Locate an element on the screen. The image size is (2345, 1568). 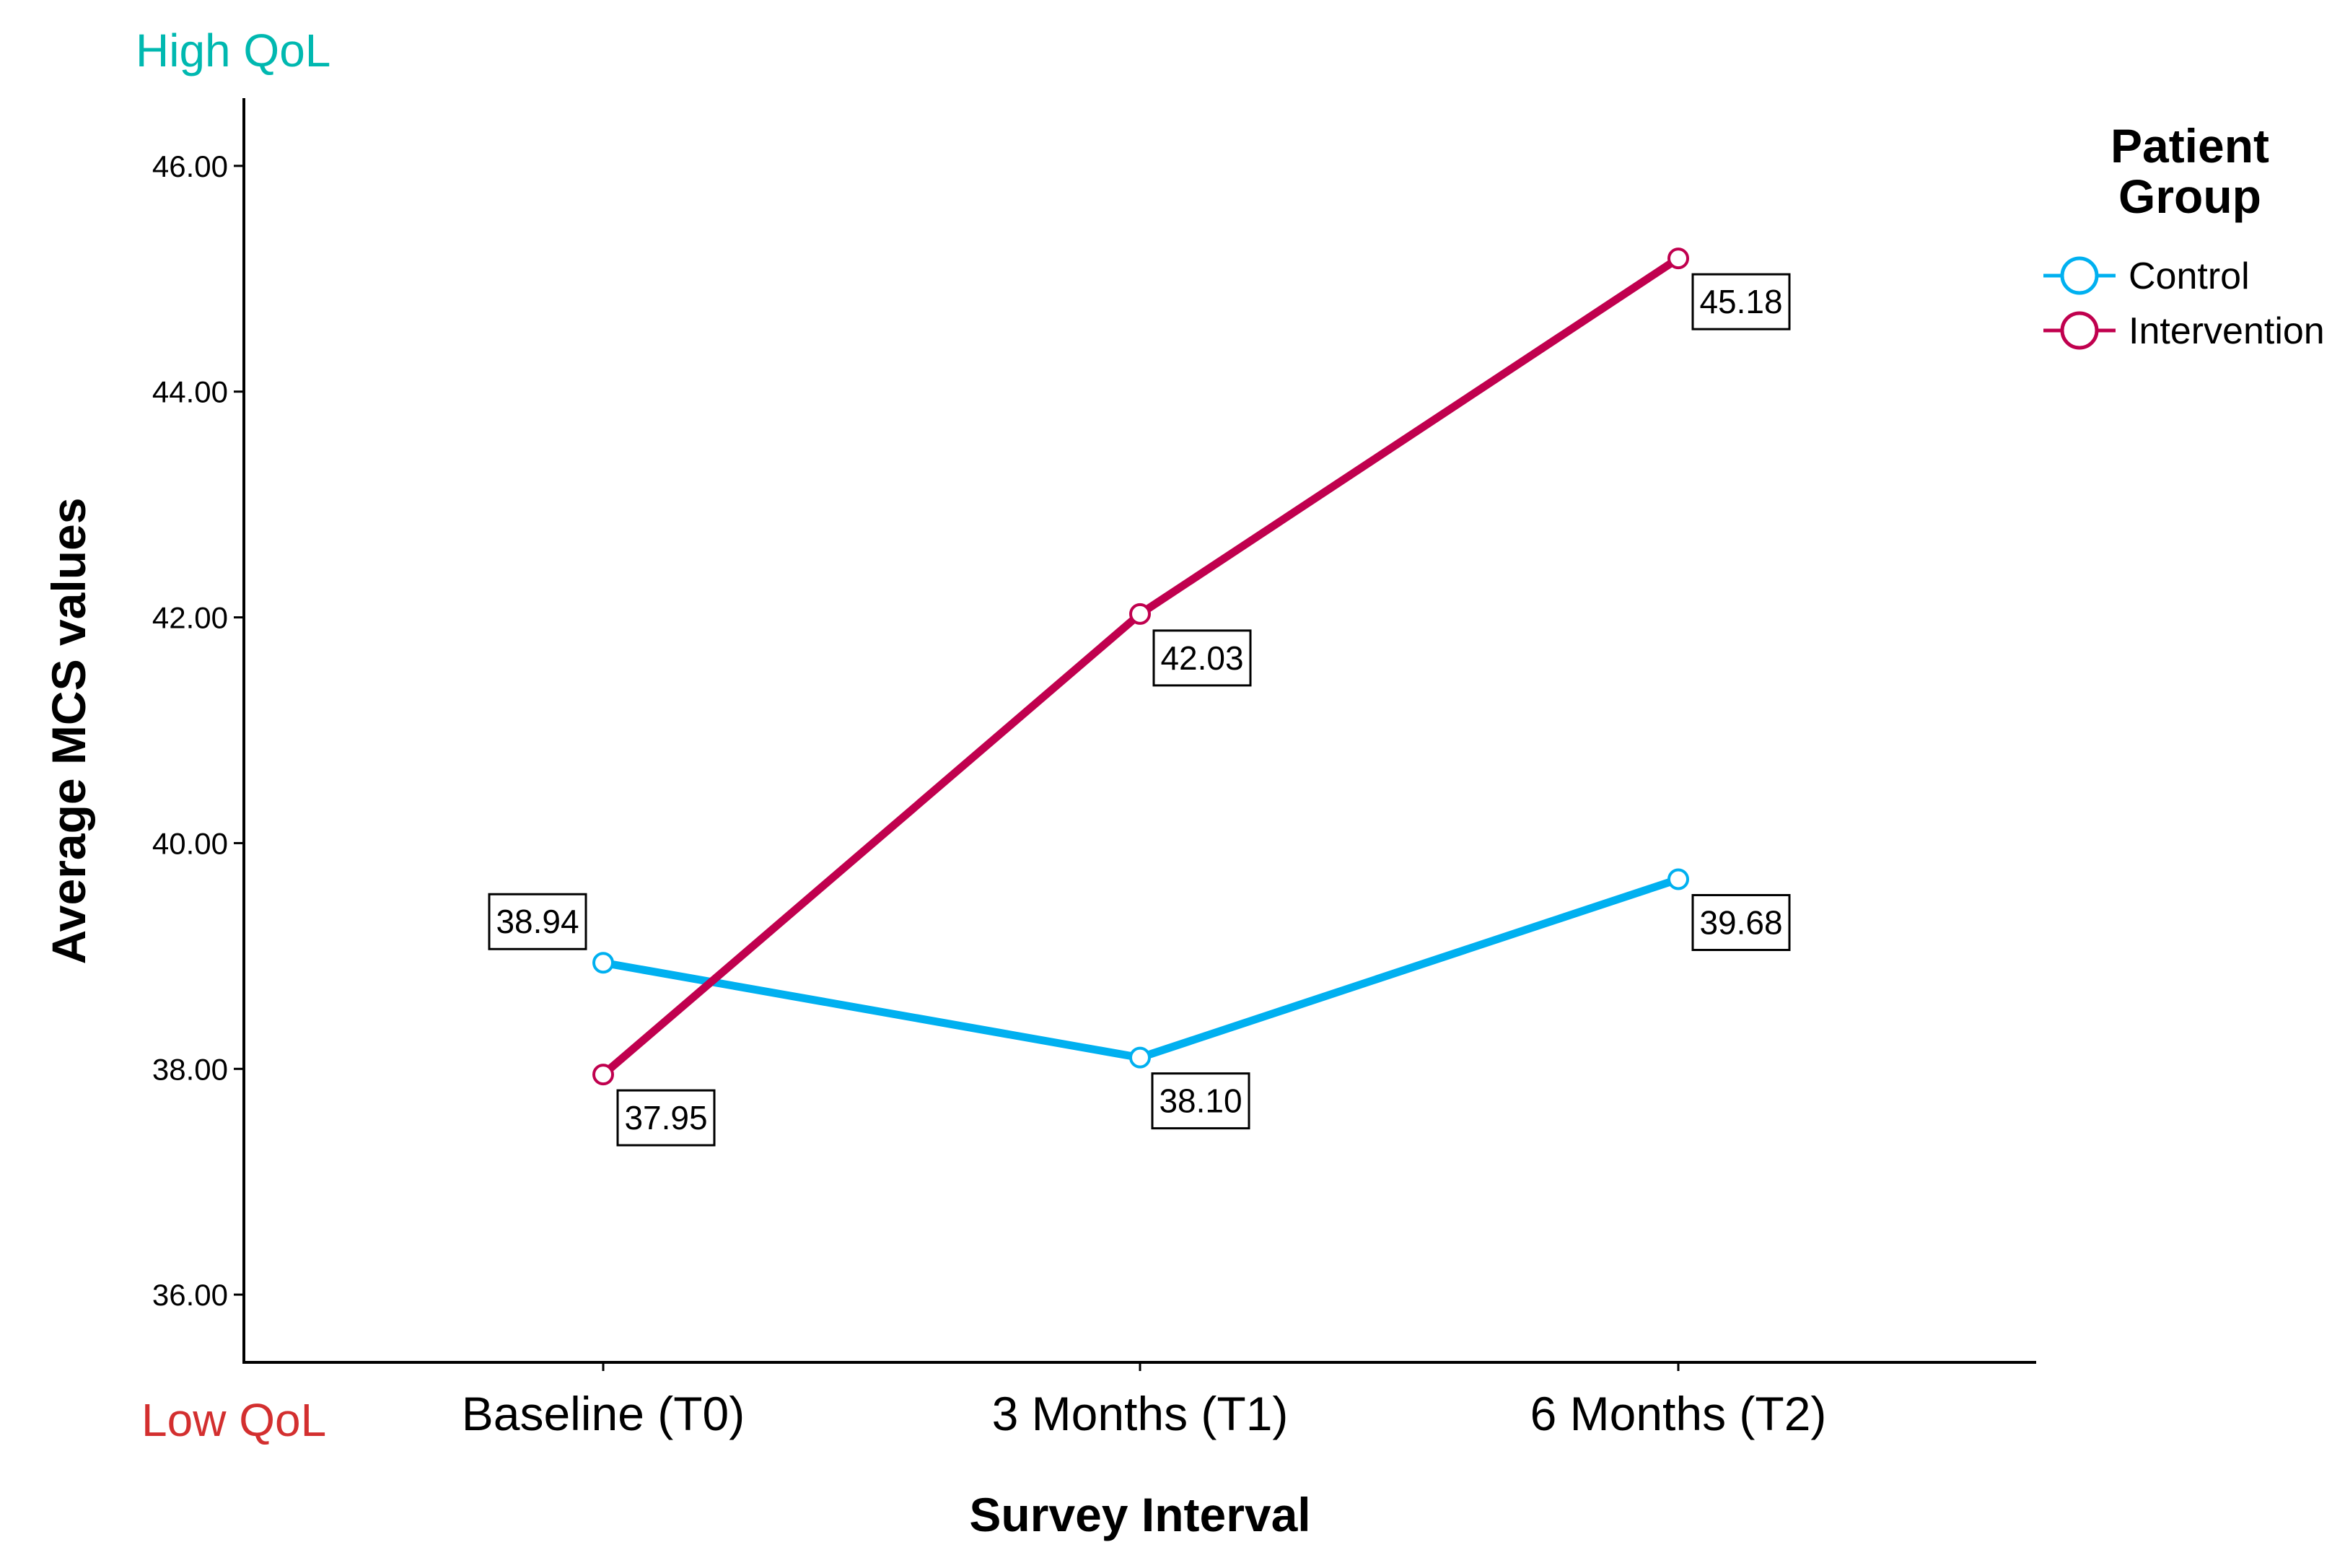
data-label-value: 37.95 is located at coordinates (666, 1117).